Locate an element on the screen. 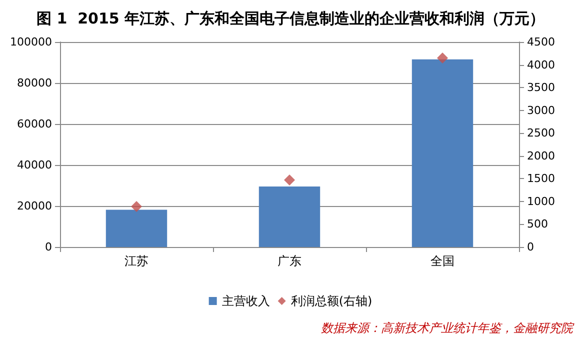 The height and width of the screenshot is (340, 581). y2-tick-label: 2500 is located at coordinates (541, 133).